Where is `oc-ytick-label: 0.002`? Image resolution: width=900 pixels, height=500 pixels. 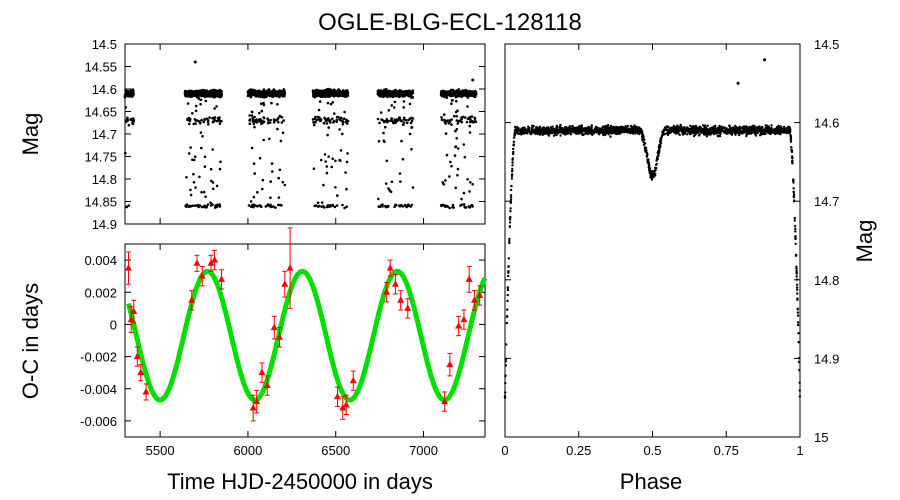 oc-ytick-label: 0.002 is located at coordinates (100, 292).